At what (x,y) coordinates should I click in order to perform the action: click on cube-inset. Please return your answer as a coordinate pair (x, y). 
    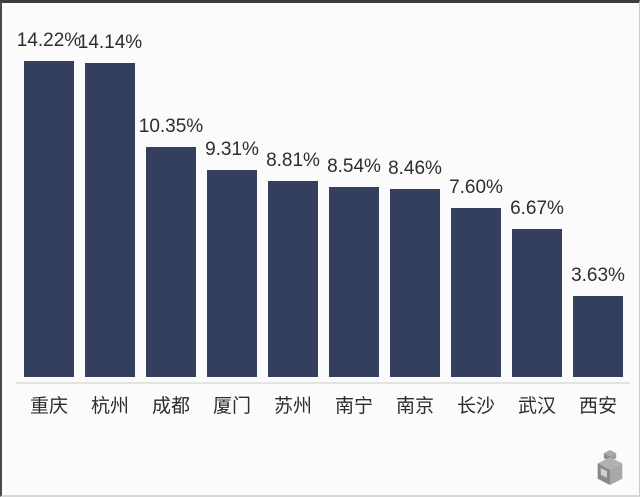
    Looking at the image, I should click on (603, 473).